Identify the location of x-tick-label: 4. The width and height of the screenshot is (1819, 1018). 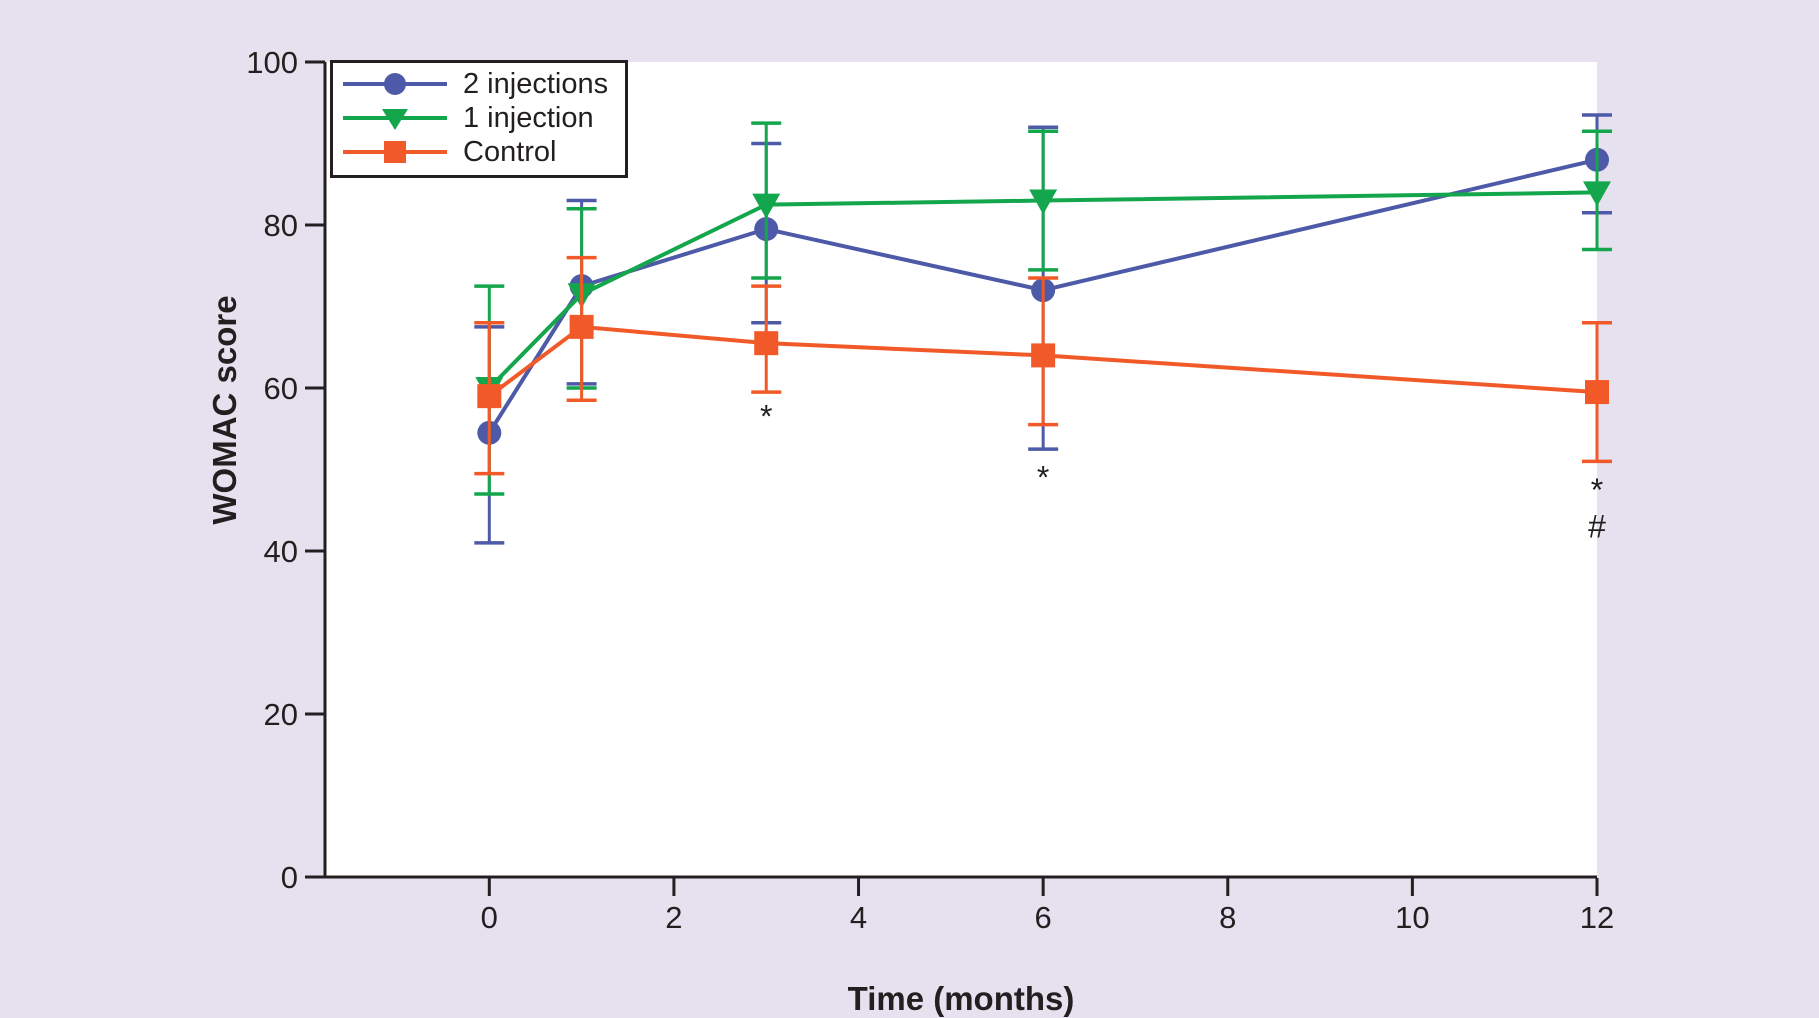
(858, 917).